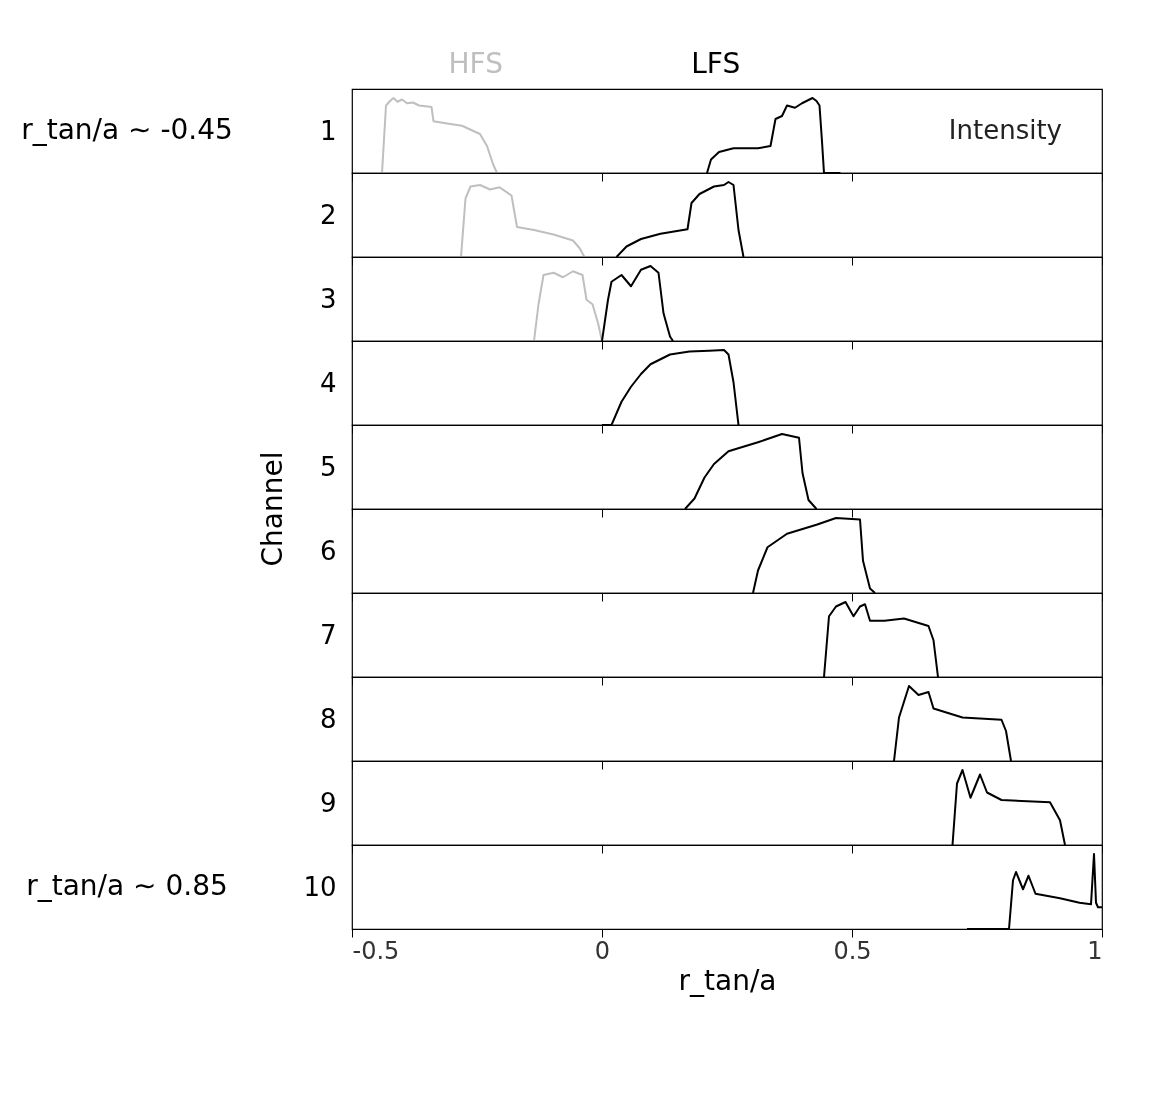  Describe the element at coordinates (328, 802) in the screenshot. I see `y-axis-title: 9` at that location.